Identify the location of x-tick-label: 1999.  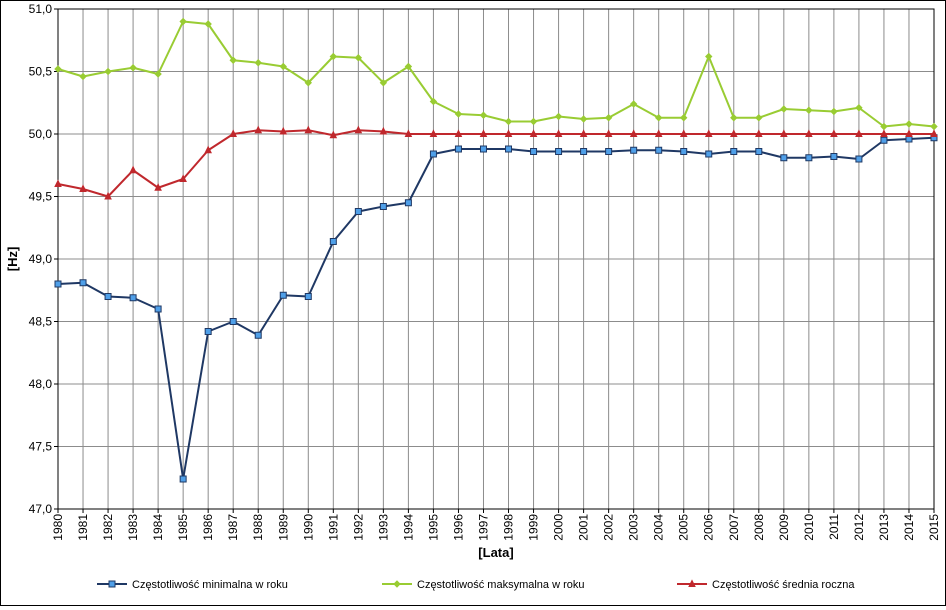
(534, 527).